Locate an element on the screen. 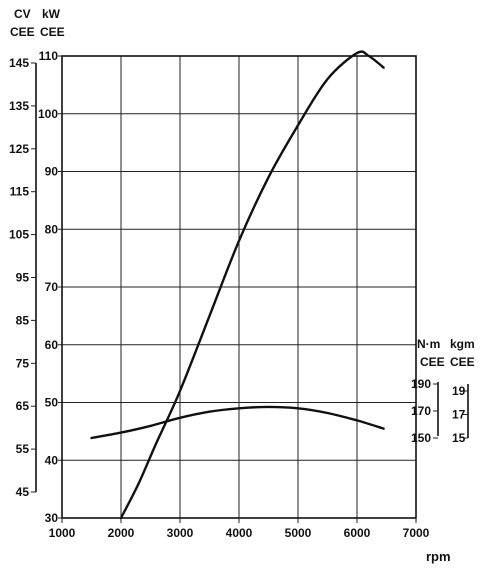 This screenshot has height=569, width=480. x-tick-label: 4000 is located at coordinates (239, 533).